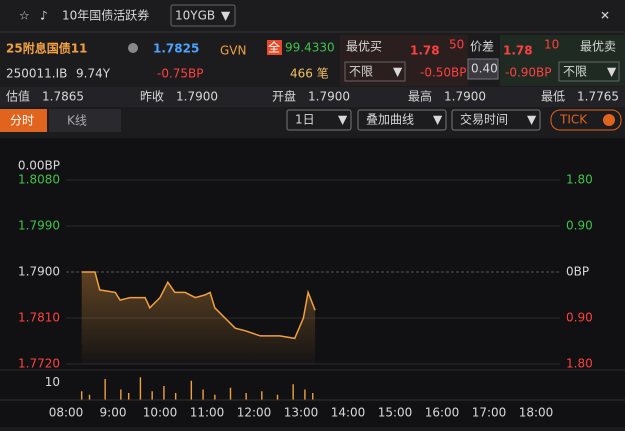  I want to click on x-tick-label: 10:00, so click(160, 413).